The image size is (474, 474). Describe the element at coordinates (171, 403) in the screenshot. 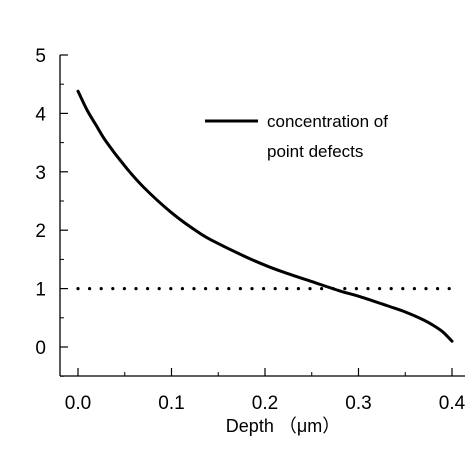

I see `x-tick-label: 0.1` at that location.